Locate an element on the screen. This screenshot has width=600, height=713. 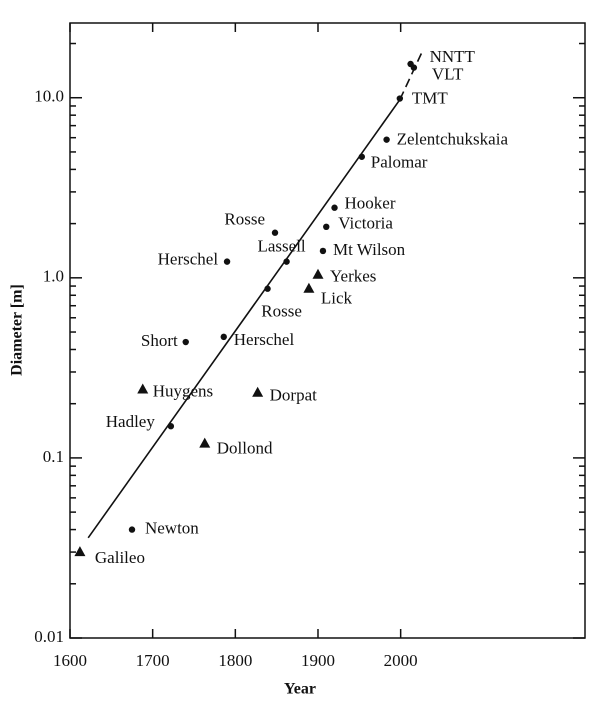
x-tick-label: 1800 is located at coordinates (235, 660).